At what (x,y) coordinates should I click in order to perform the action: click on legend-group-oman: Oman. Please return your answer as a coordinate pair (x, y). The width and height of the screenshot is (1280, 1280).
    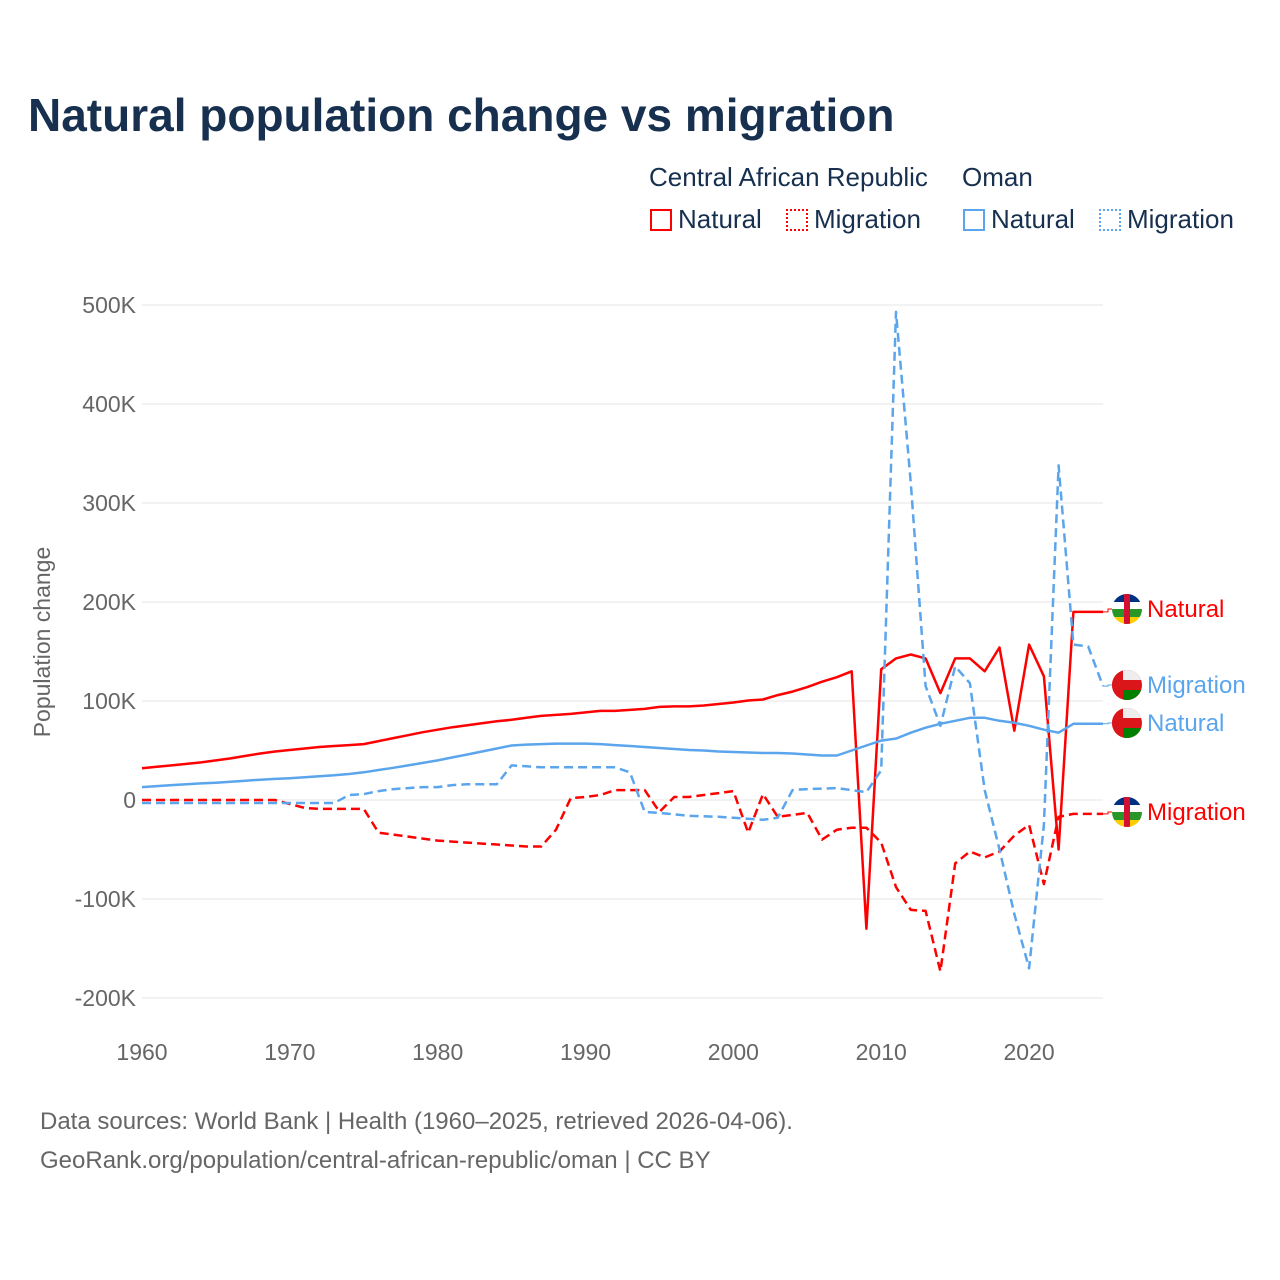
    Looking at the image, I should click on (997, 177).